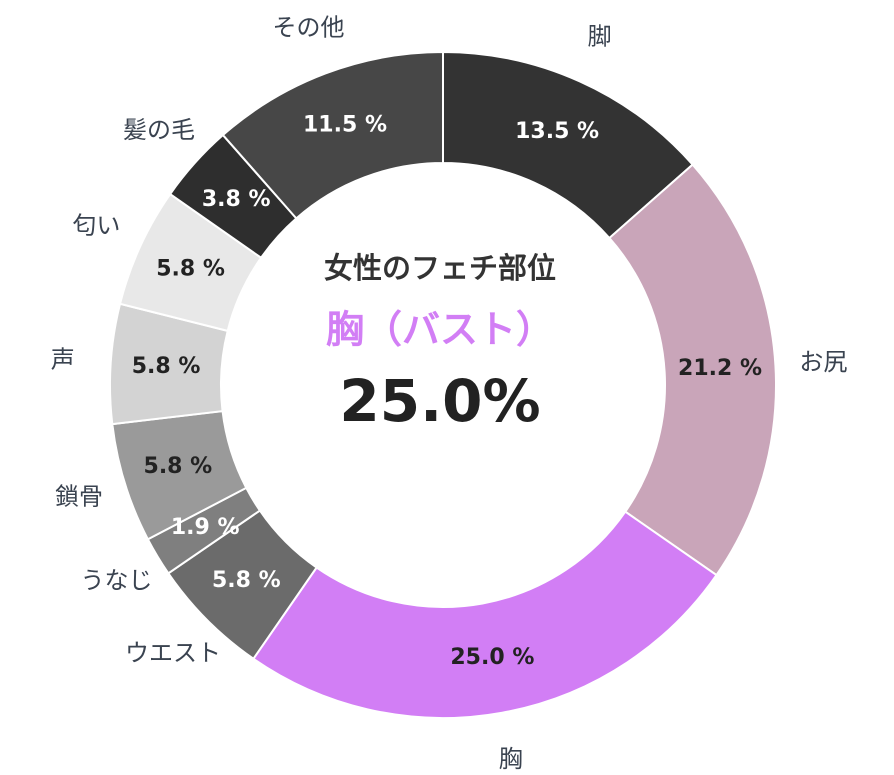  What do you see at coordinates (440, 330) in the screenshot?
I see `center-highlight-name: 胸（バスト）` at bounding box center [440, 330].